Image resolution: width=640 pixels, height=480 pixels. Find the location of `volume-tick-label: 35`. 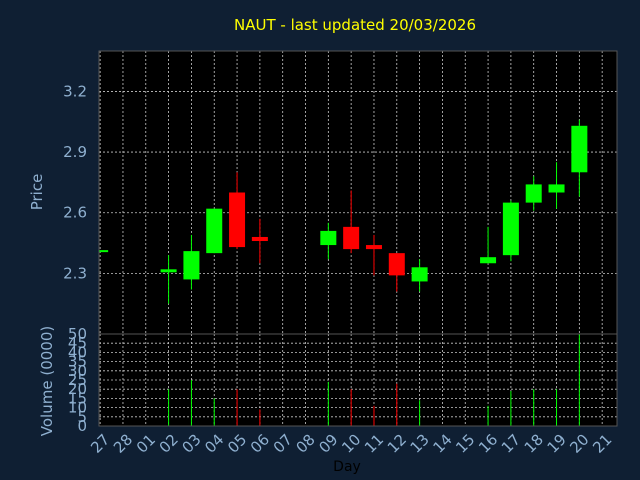

volume-tick-label: 35 is located at coordinates (77, 362).